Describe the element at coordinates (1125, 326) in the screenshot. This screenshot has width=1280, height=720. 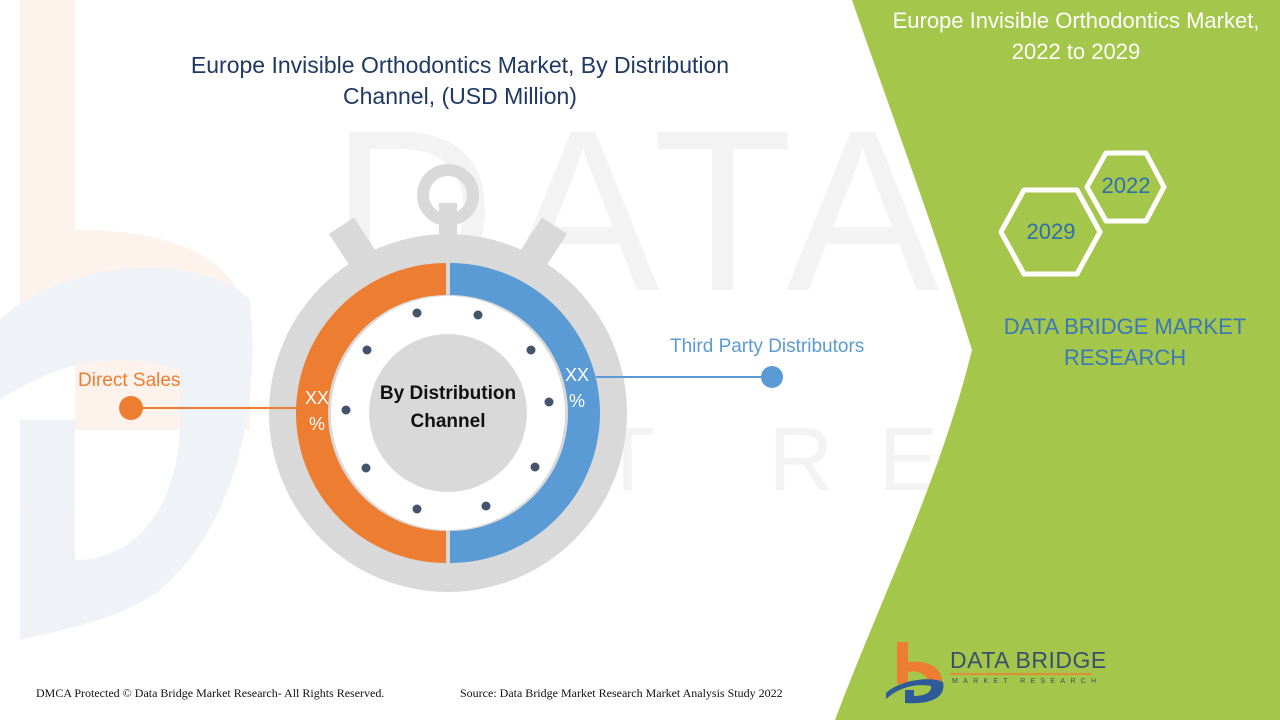
I see `brand-line1: DATA BRIDGE MARKET` at that location.